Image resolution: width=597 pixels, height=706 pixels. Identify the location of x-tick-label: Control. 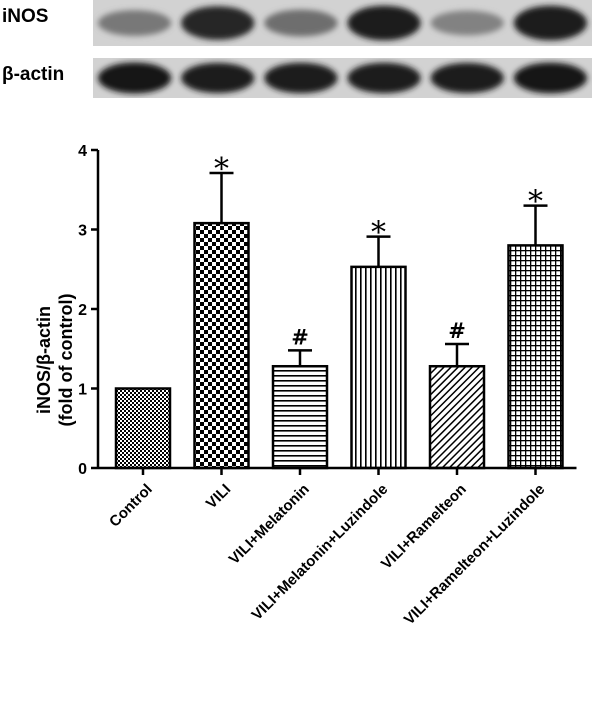
(131, 506).